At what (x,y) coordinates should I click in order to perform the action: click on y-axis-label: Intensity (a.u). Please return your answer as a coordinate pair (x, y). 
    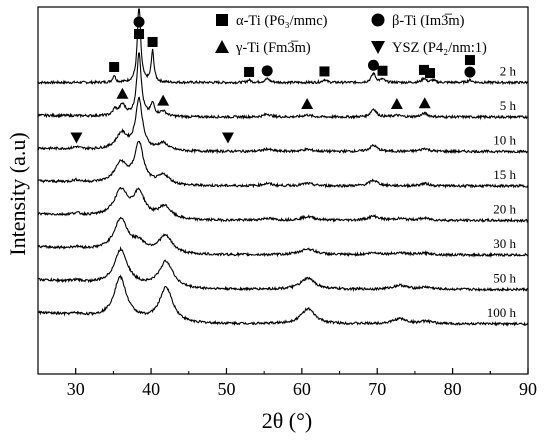
    Looking at the image, I should click on (17, 193).